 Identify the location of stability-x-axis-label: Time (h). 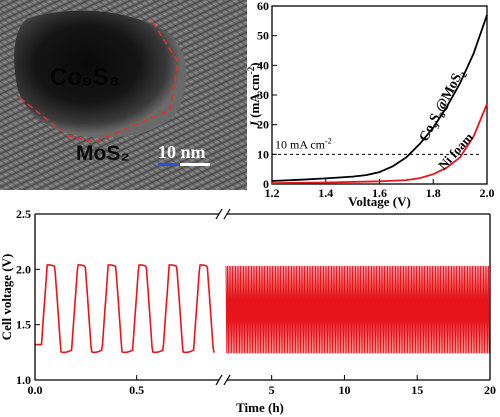
(260, 407).